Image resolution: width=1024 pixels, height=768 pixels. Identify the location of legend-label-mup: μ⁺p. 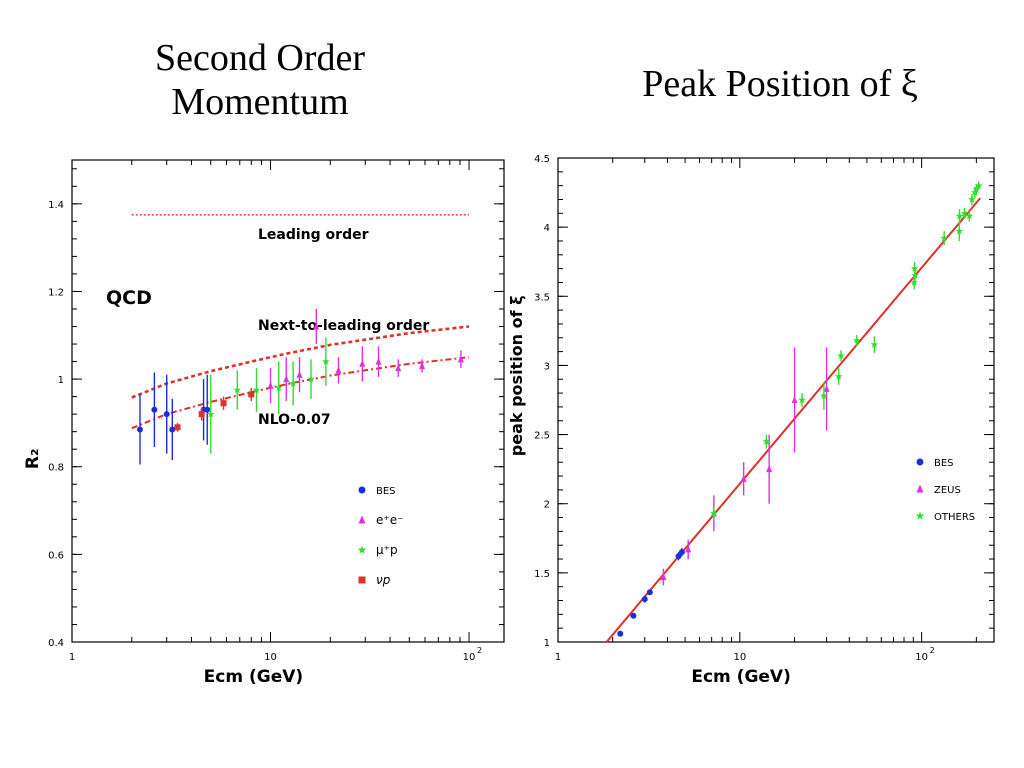
(387, 550).